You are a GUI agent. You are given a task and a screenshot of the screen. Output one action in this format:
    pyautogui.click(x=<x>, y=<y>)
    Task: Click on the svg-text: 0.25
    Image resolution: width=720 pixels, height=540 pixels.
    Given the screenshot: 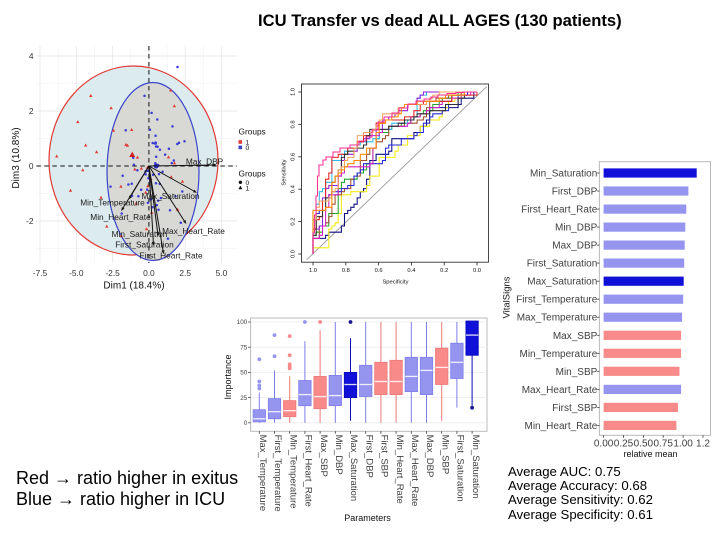 What is the action you would take?
    pyautogui.click(x=624, y=444)
    